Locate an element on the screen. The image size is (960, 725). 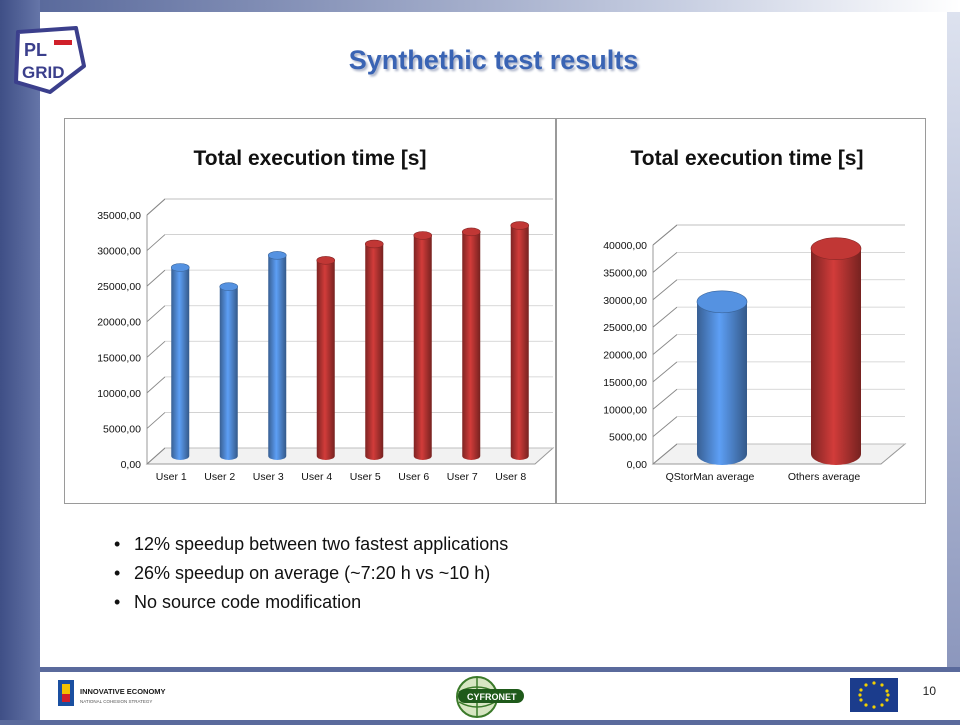
plgrid-logo: PL GRID is located at coordinates (50, 60).